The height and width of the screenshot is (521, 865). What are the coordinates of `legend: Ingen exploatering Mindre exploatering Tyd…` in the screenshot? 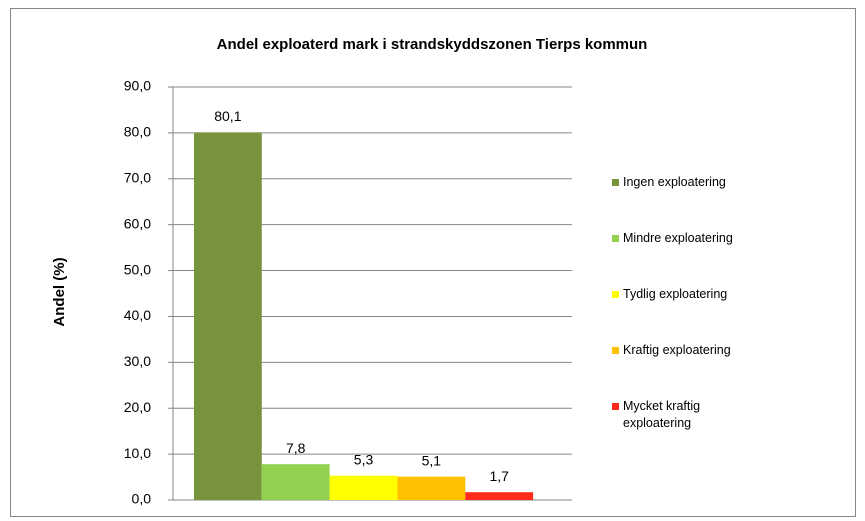 It's located at (712, 314).